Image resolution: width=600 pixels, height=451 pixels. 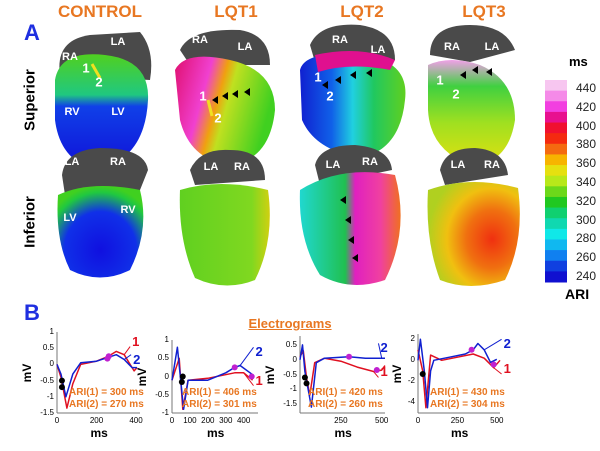 I want to click on x-axis-label: ms, so click(x=460, y=433).